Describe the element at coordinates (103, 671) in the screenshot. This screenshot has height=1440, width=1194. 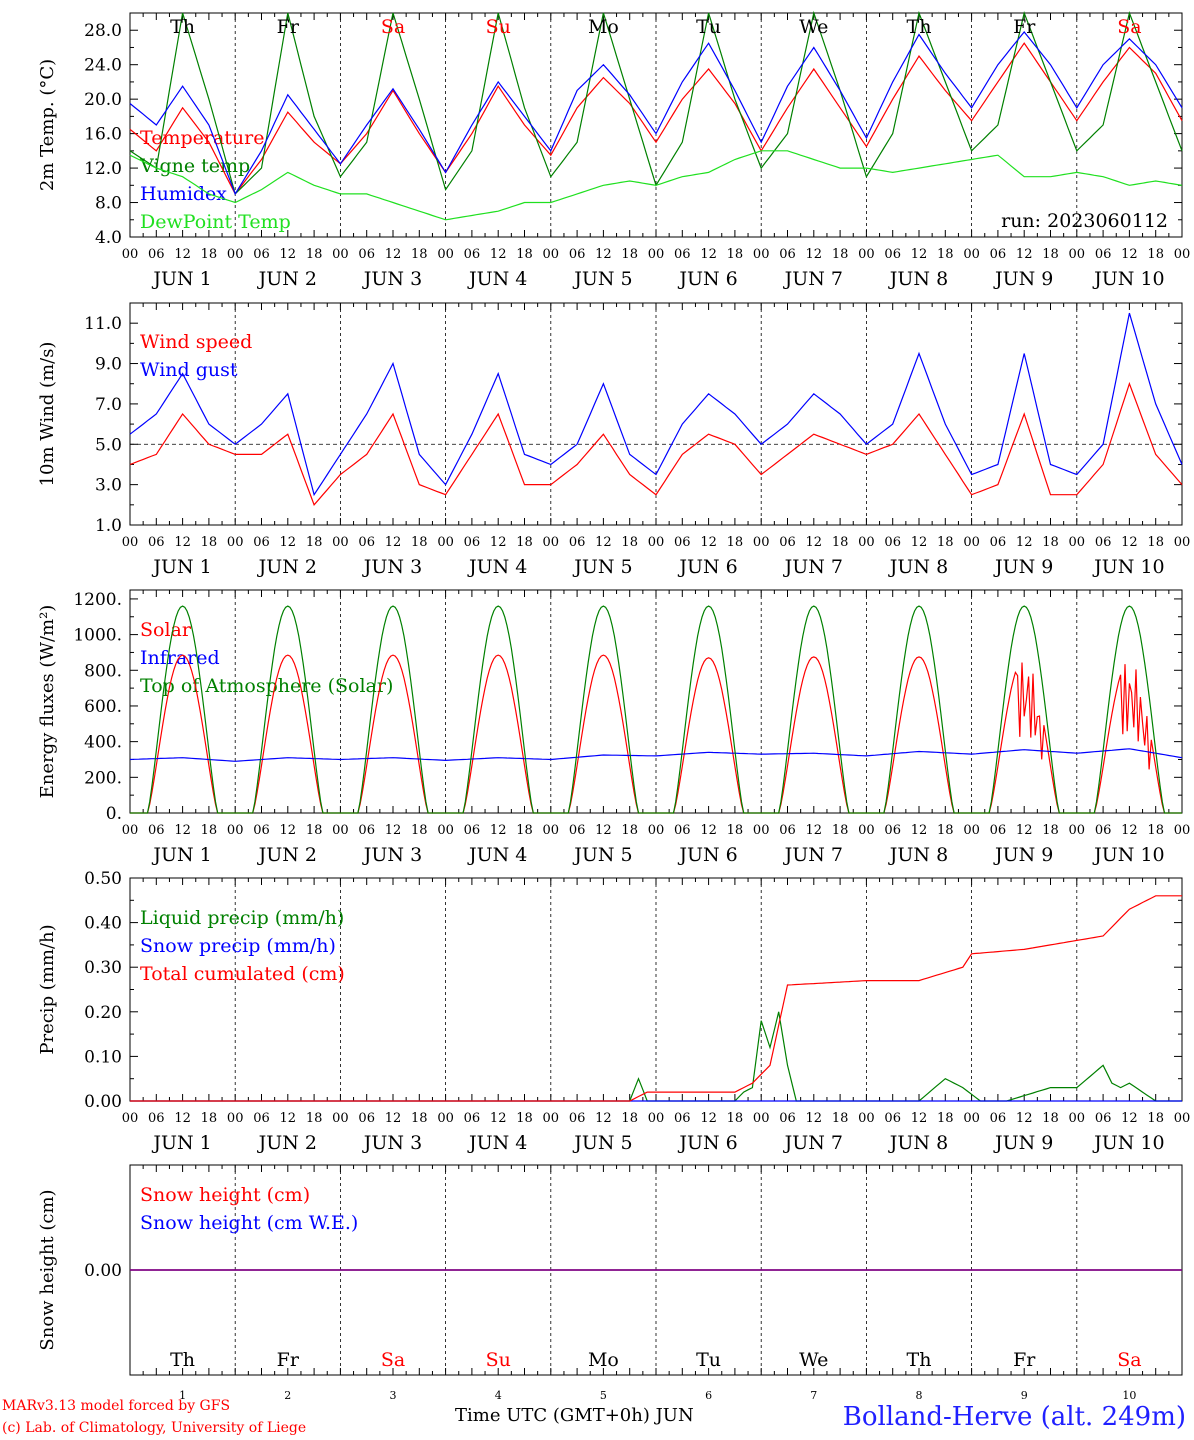
I see `y-tick-label: 800.` at that location.